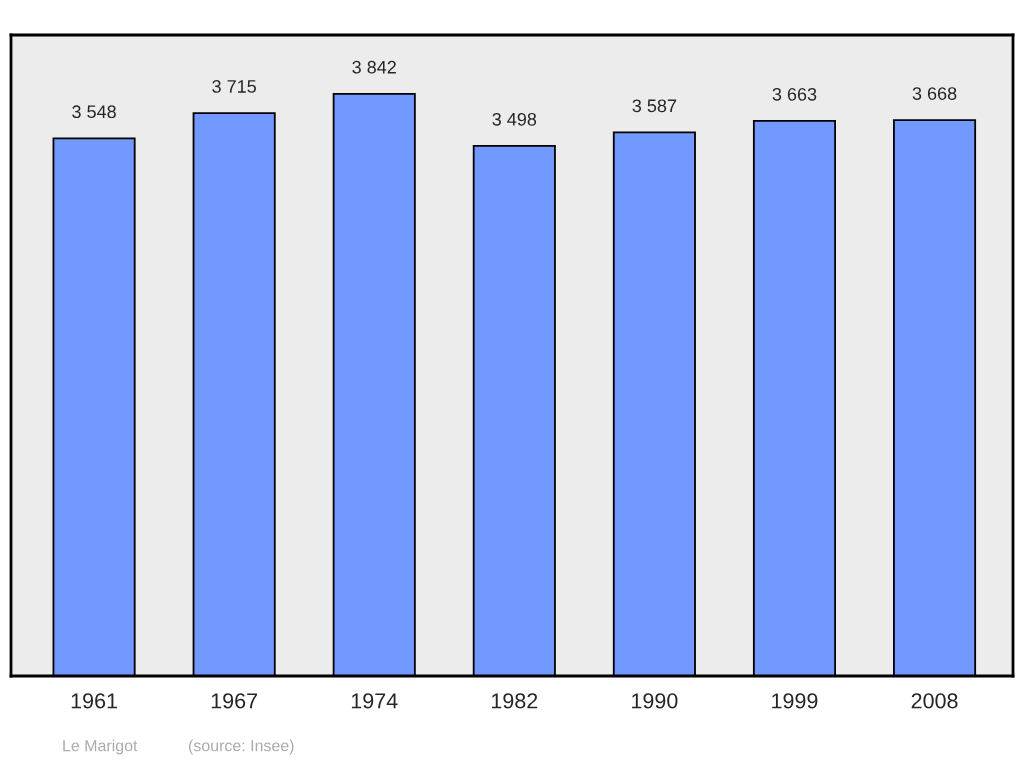 The height and width of the screenshot is (765, 1024). Describe the element at coordinates (514, 119) in the screenshot. I see `data-label: 3 498` at that location.